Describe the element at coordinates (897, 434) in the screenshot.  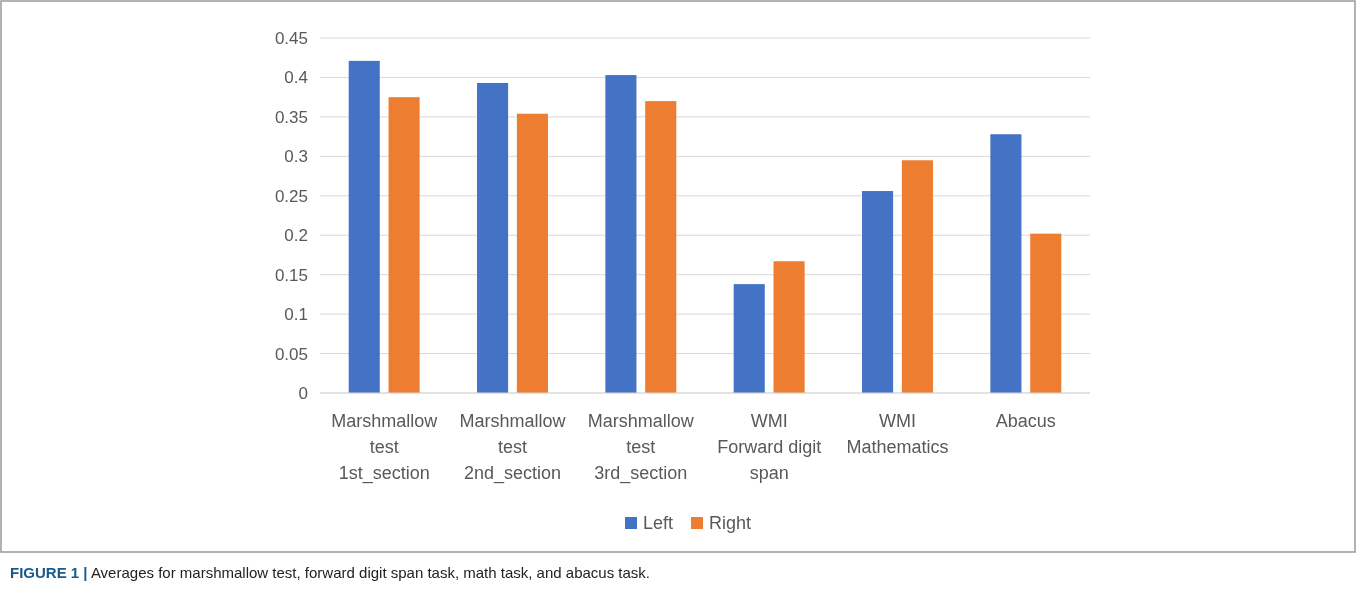
I see `x-tick-label: WMI Mathematics` at that location.